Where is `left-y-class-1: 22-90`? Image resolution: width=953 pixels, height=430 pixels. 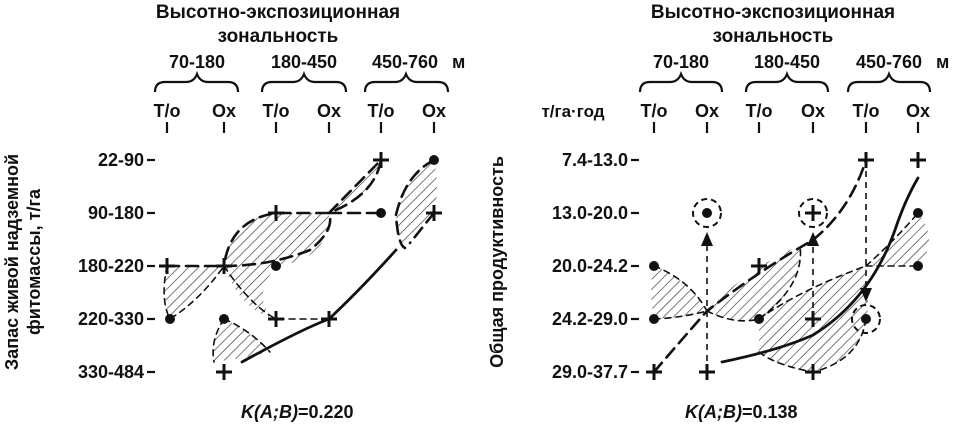
left-y-class-1: 22-90 is located at coordinates (121, 160).